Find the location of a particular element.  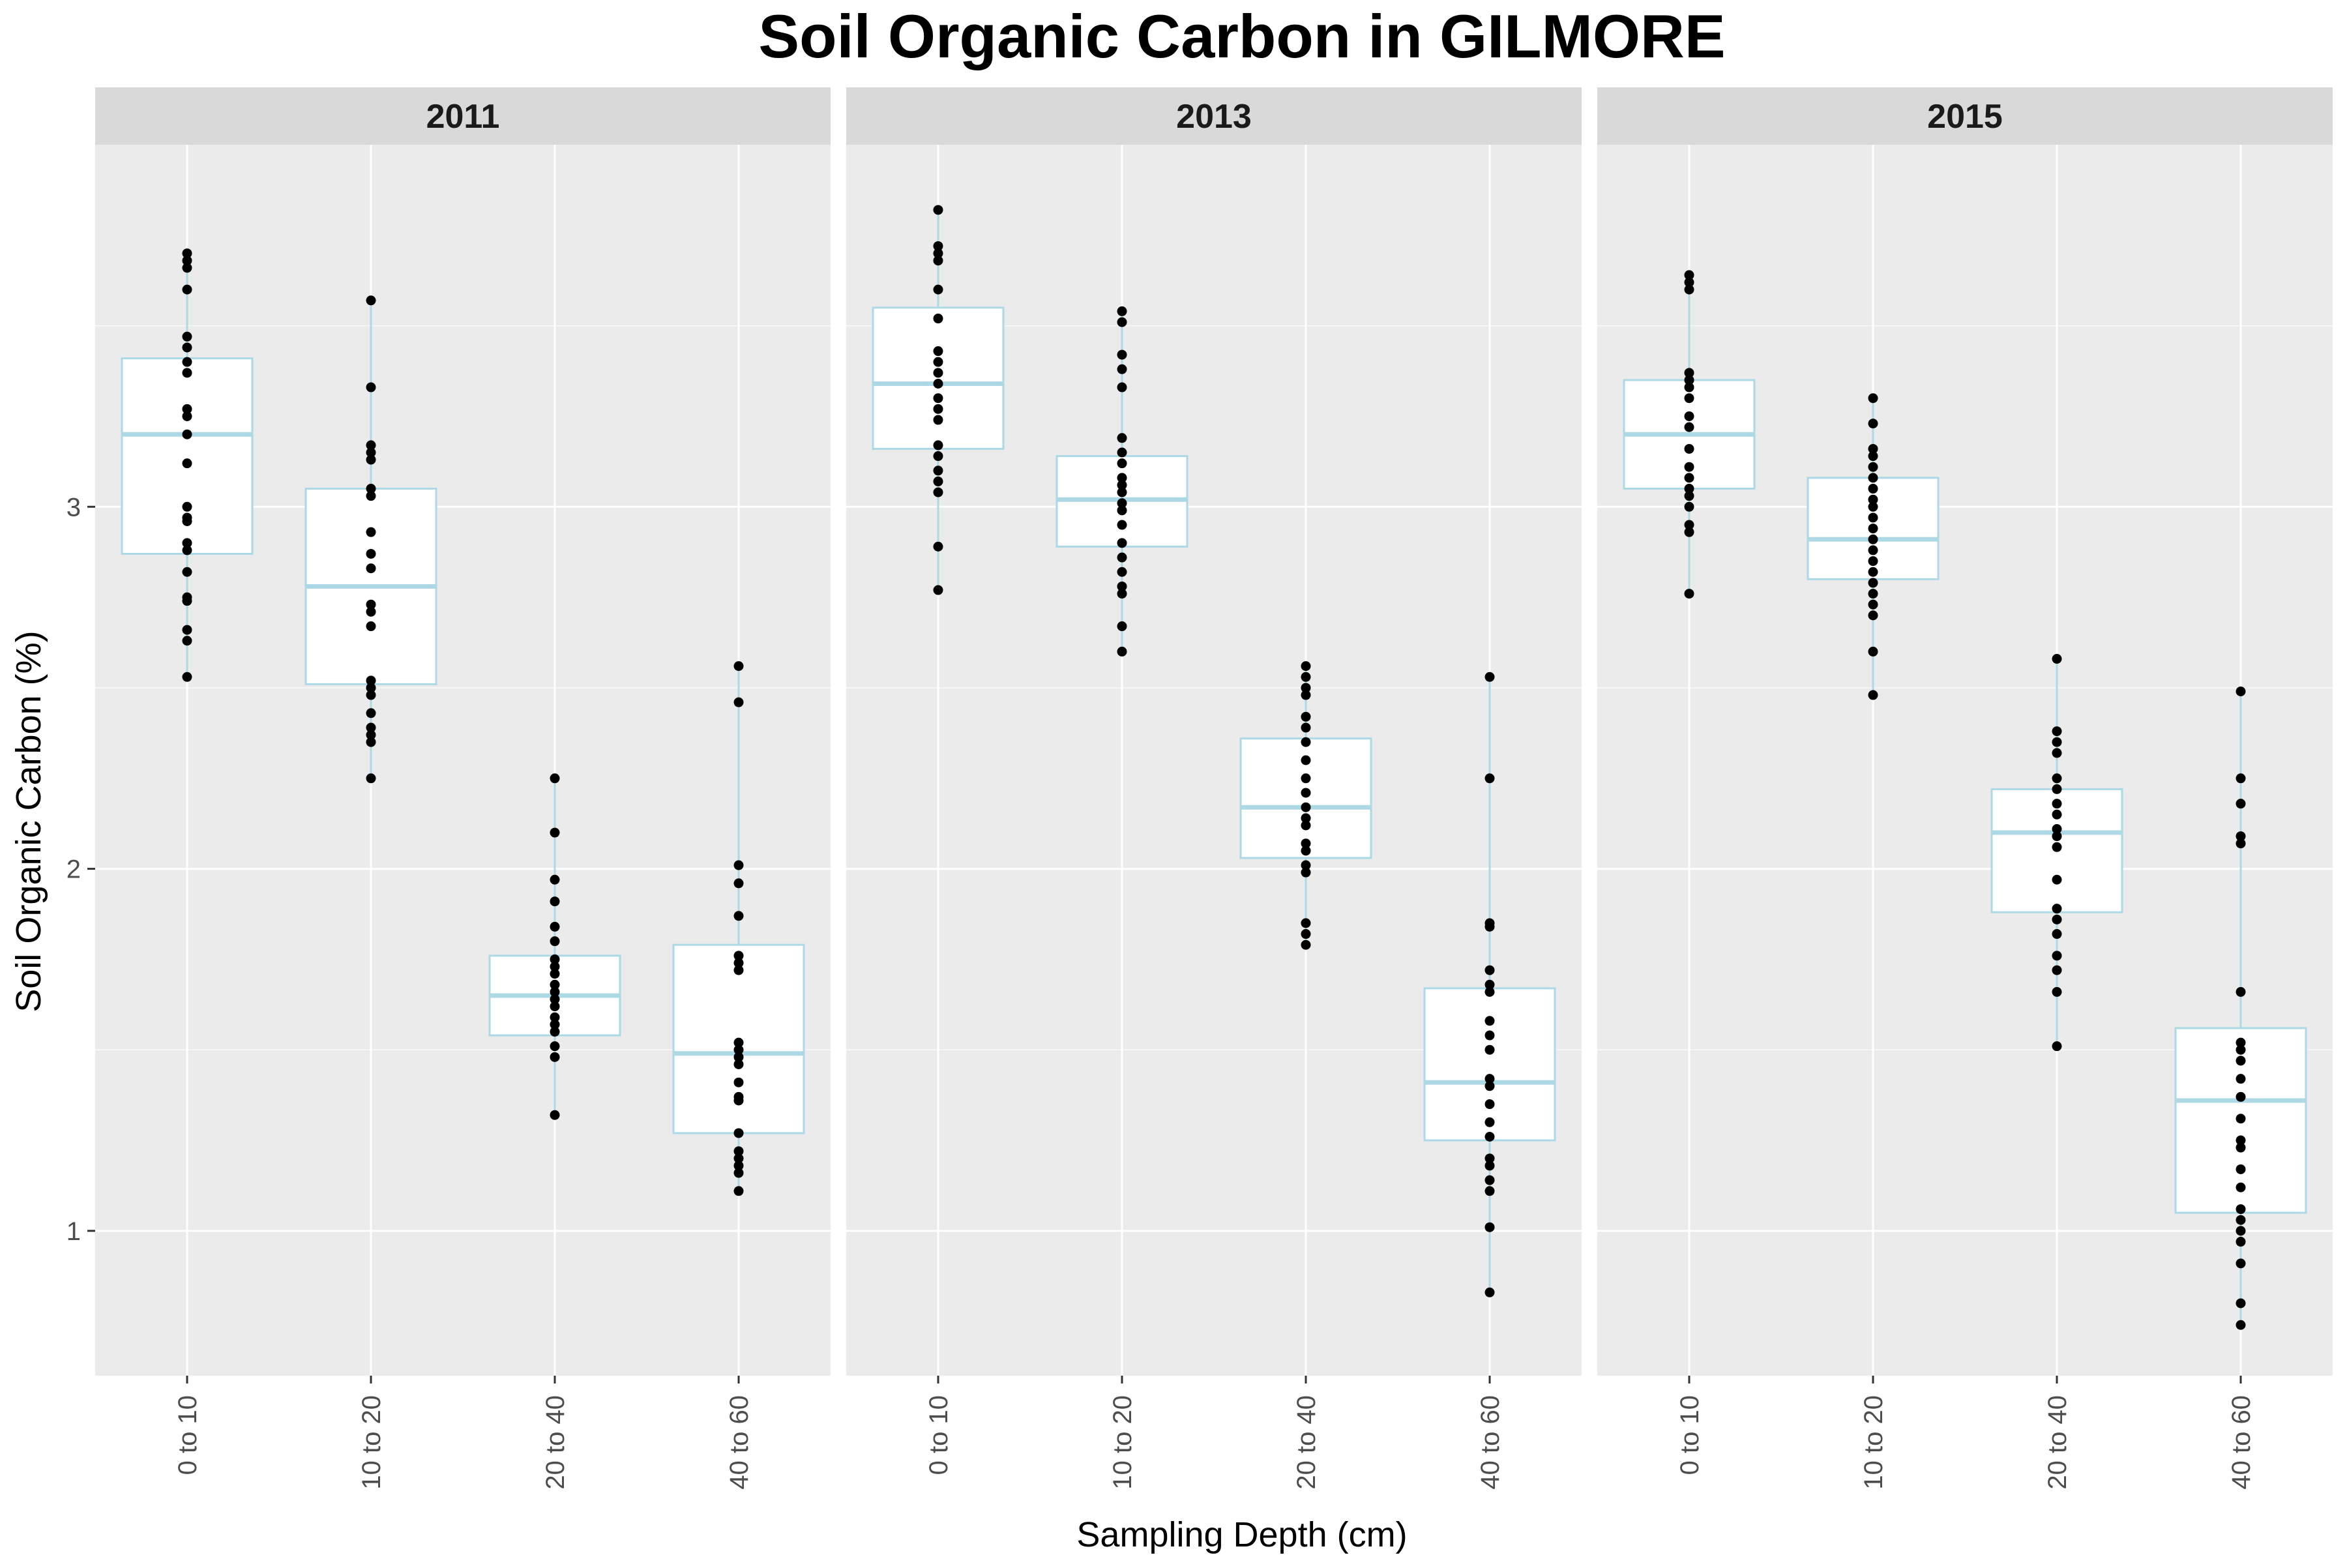

facet-strip-label: 2015 is located at coordinates (1965, 117).